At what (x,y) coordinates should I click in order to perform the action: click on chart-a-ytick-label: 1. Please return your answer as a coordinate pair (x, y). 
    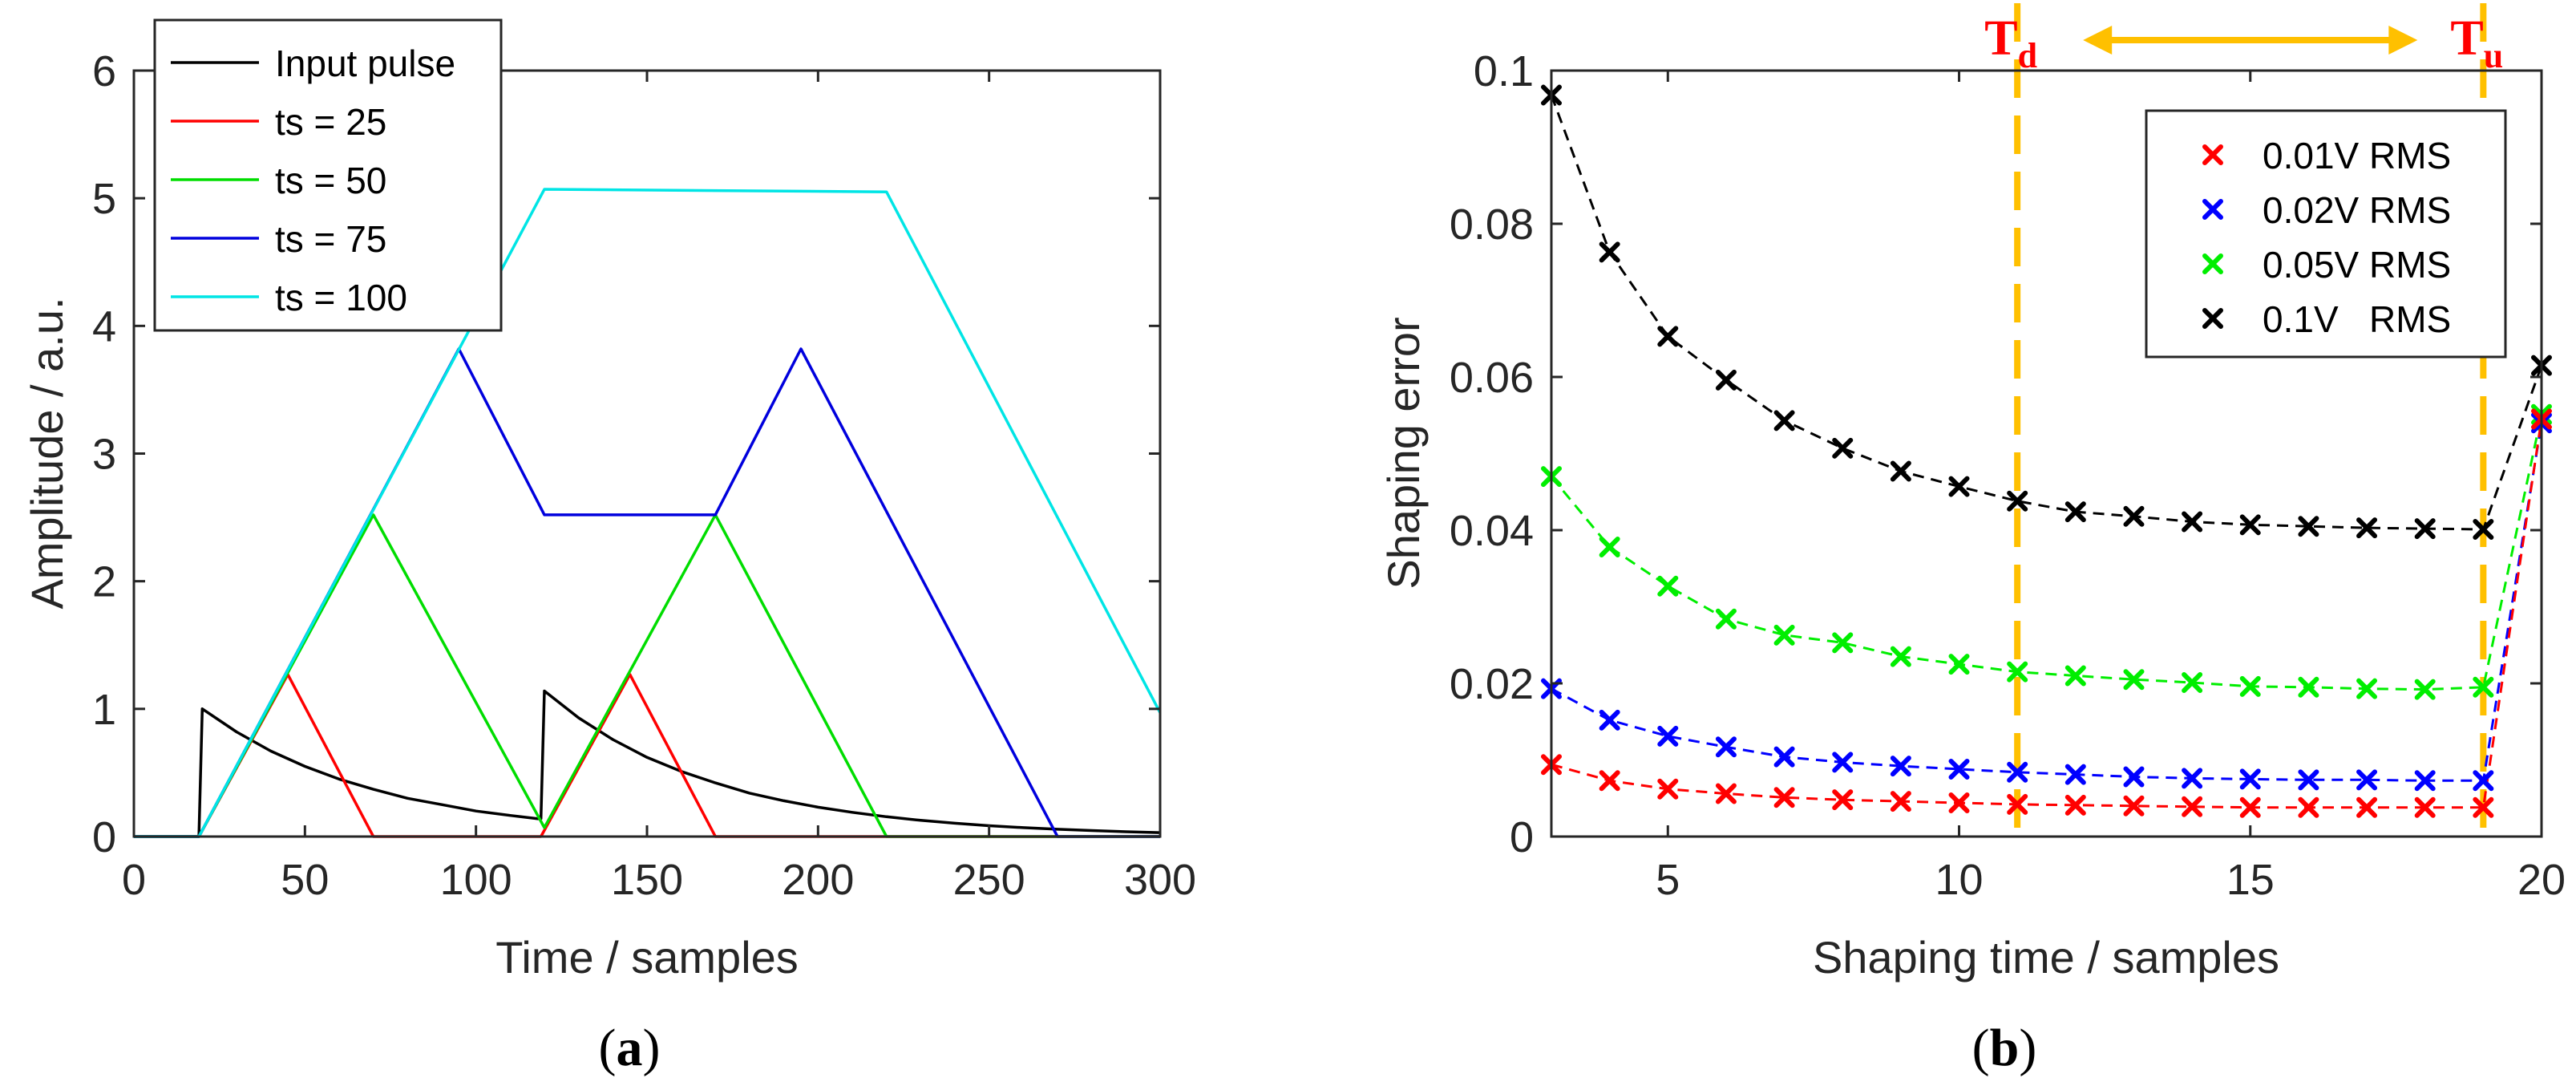
    Looking at the image, I should click on (104, 710).